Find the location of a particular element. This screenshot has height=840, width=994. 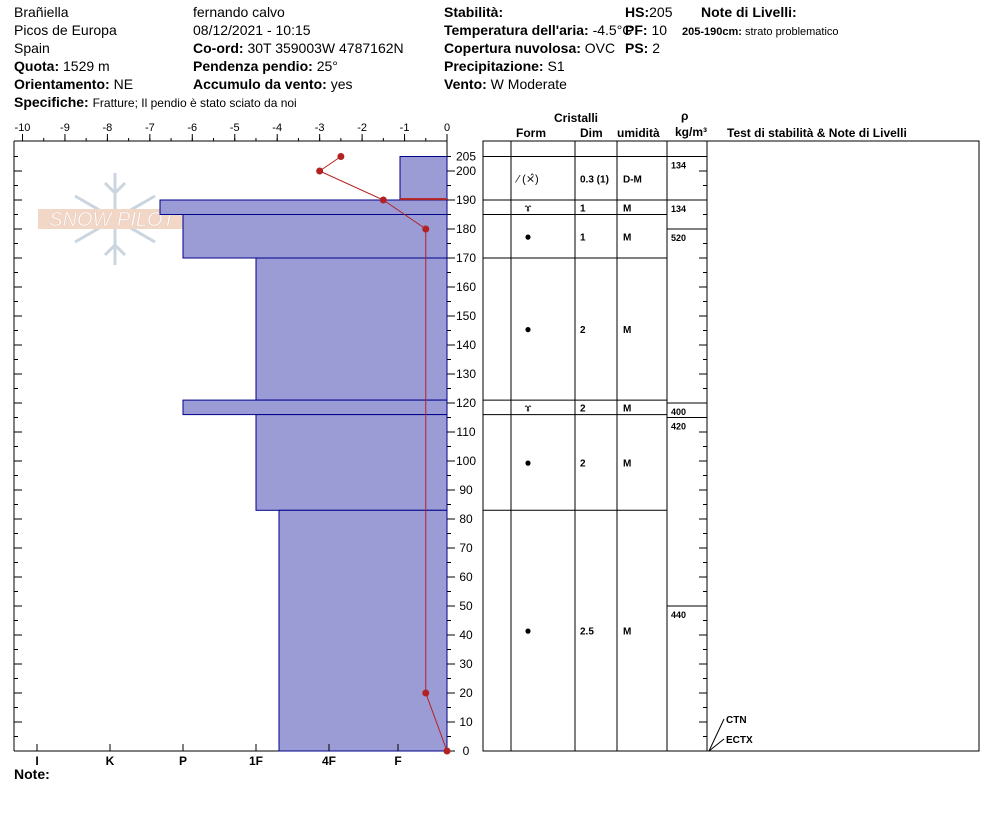

hardness-tick-label: 1F is located at coordinates (256, 761).